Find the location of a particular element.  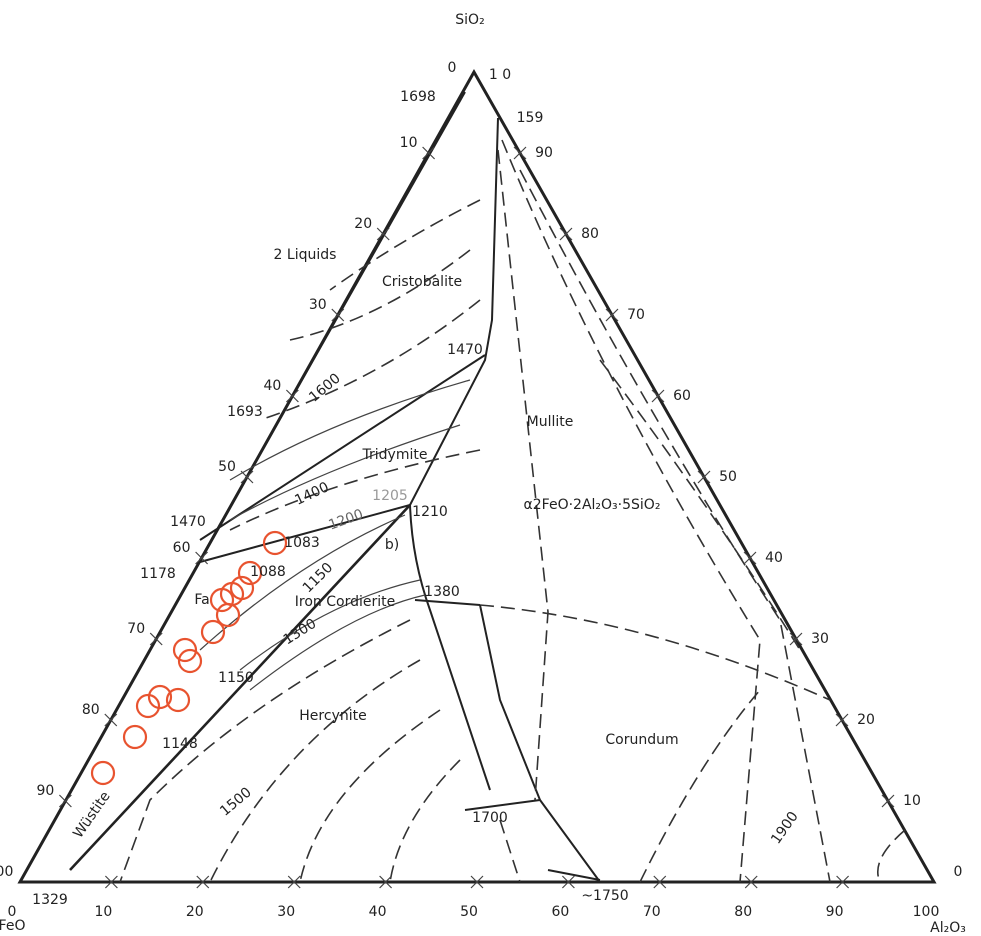

phase-label: Mullite is located at coordinates (550, 422).